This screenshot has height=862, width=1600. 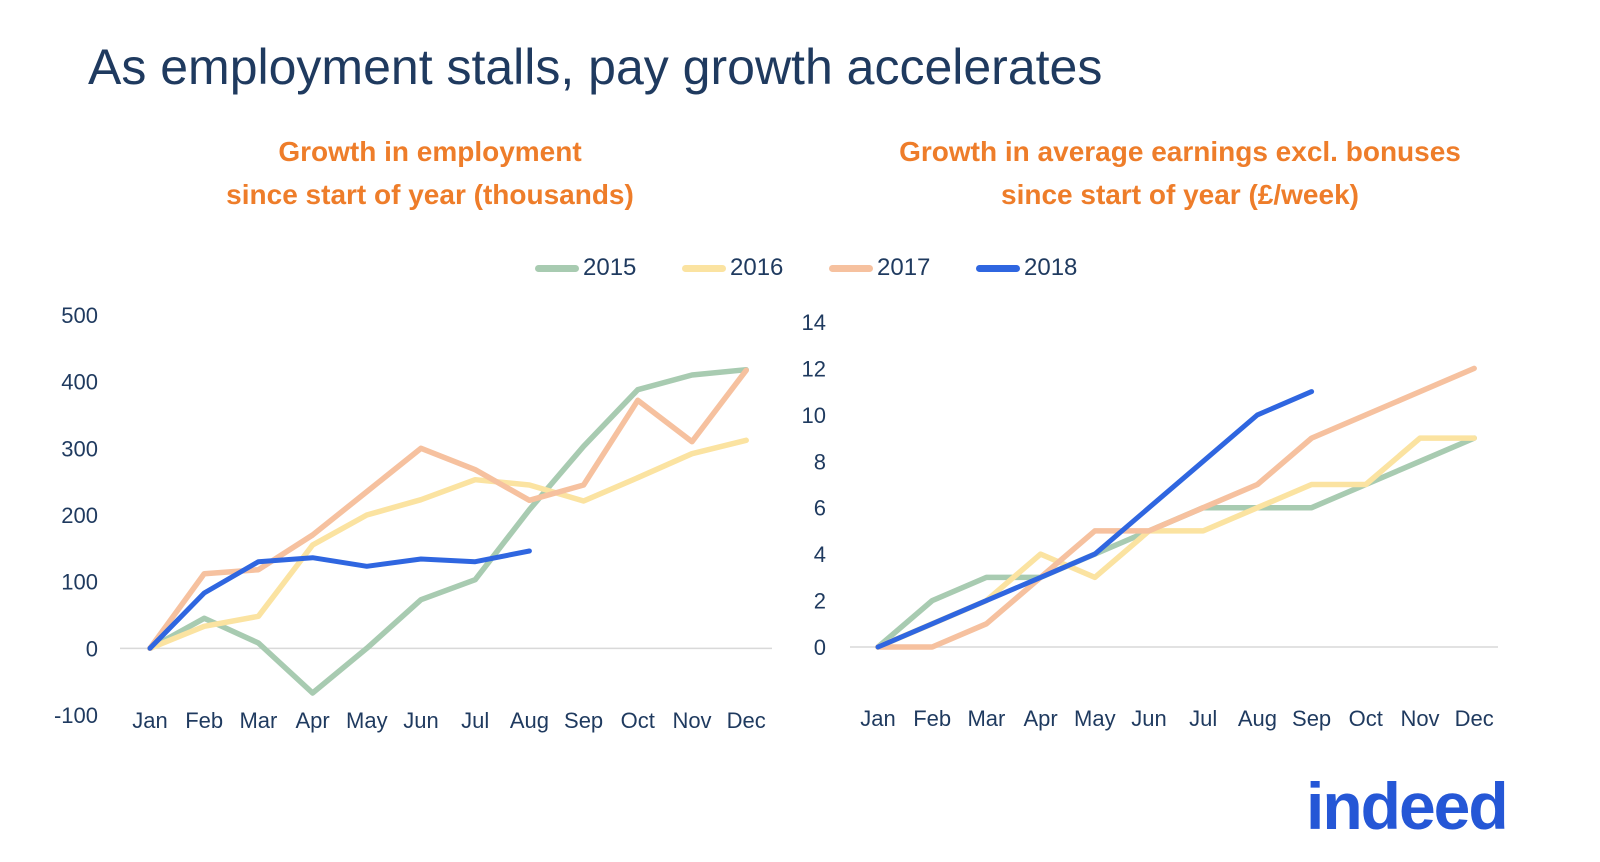 I want to click on employment-series-2015-line, so click(x=448, y=531).